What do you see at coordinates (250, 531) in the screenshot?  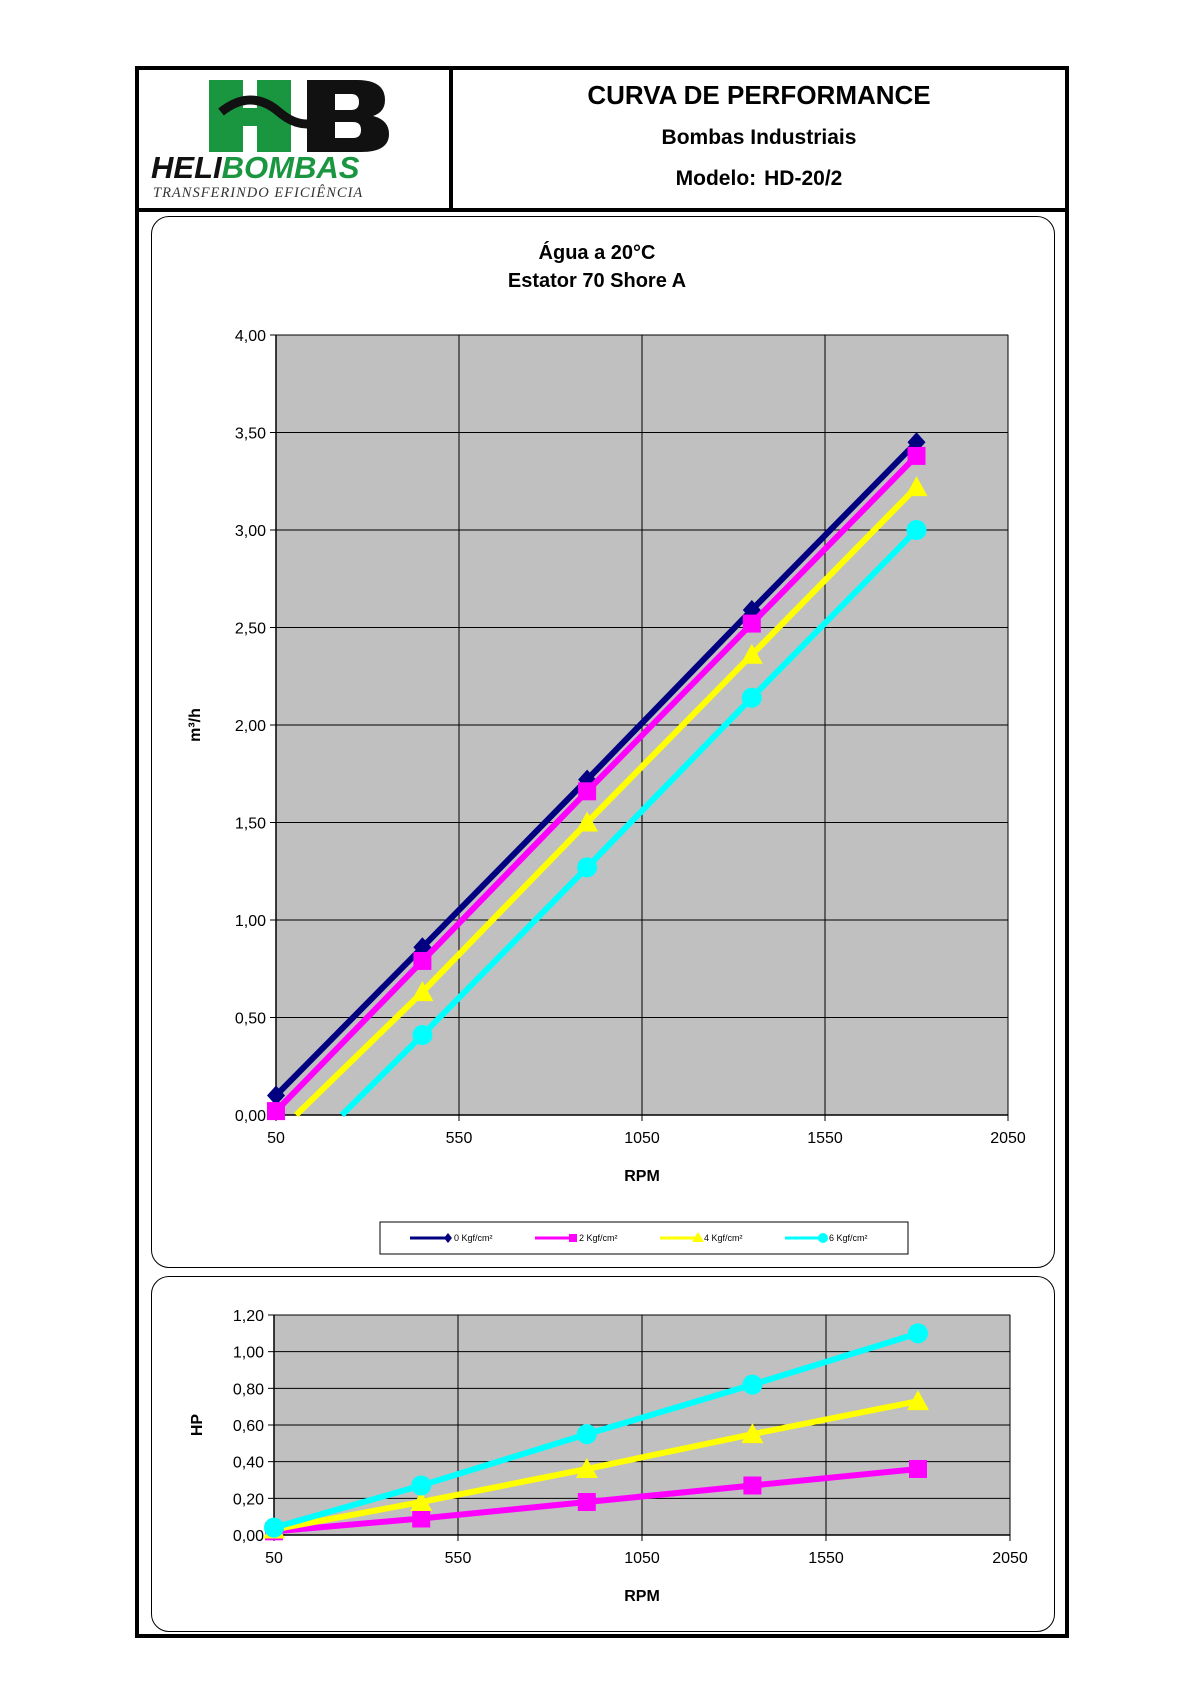 I see `flow-y-tick-label: 3,00` at bounding box center [250, 531].